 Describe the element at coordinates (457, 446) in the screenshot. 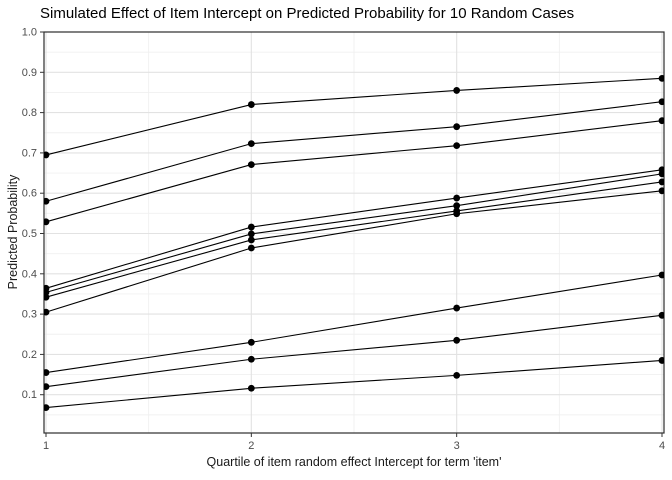

I see `x-tick-label: 3` at that location.